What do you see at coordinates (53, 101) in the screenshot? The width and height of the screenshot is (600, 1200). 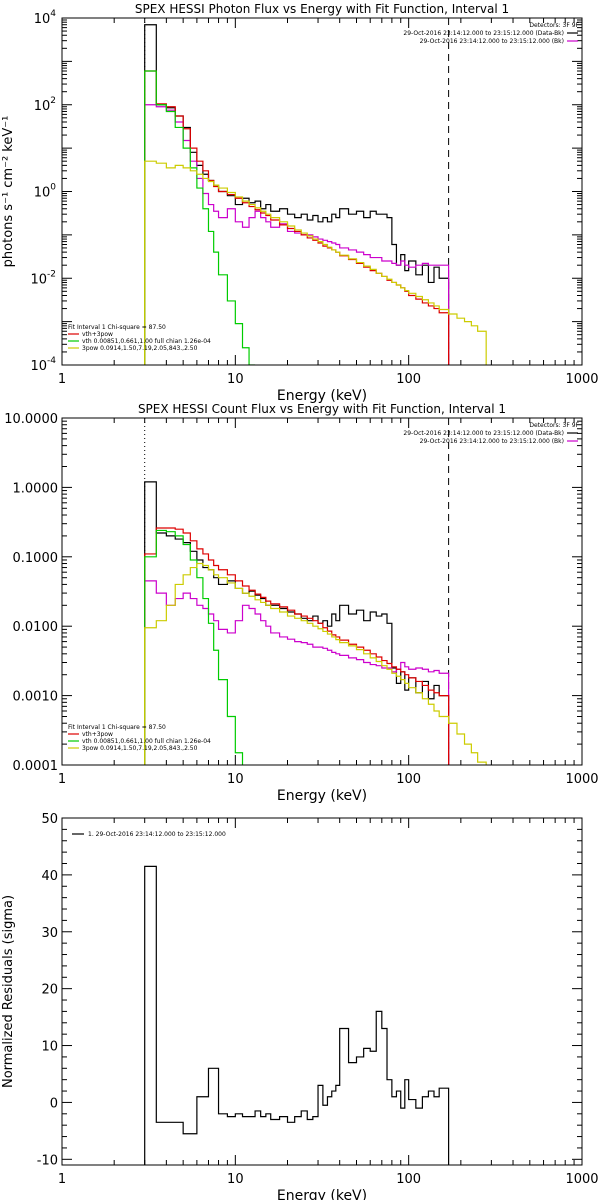 I see `y-tick-label-exponent: 2` at bounding box center [53, 101].